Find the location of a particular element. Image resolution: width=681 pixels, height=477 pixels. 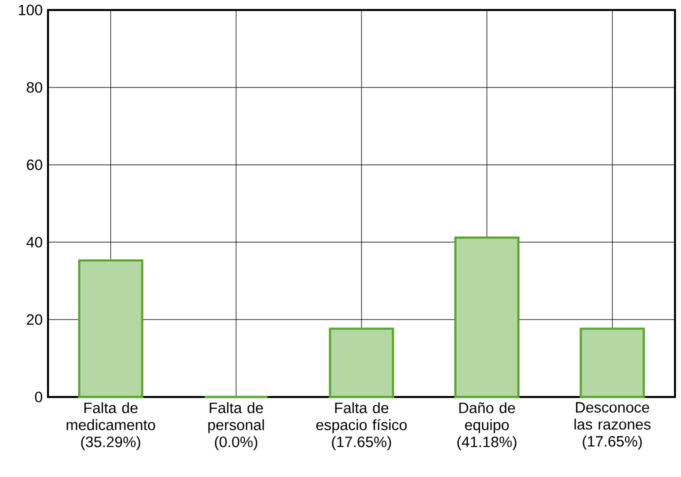

y-tick-label: 100 is located at coordinates (30, 10).